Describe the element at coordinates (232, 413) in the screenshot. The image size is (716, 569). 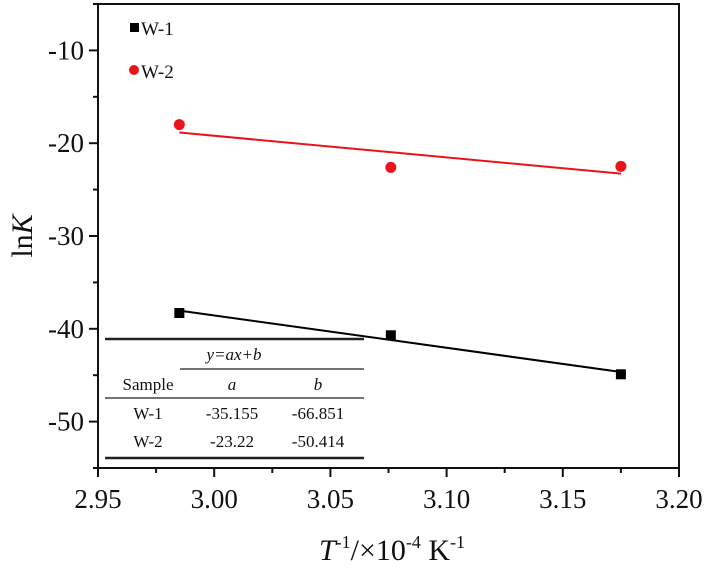
I see `table-cell: -35.155` at that location.